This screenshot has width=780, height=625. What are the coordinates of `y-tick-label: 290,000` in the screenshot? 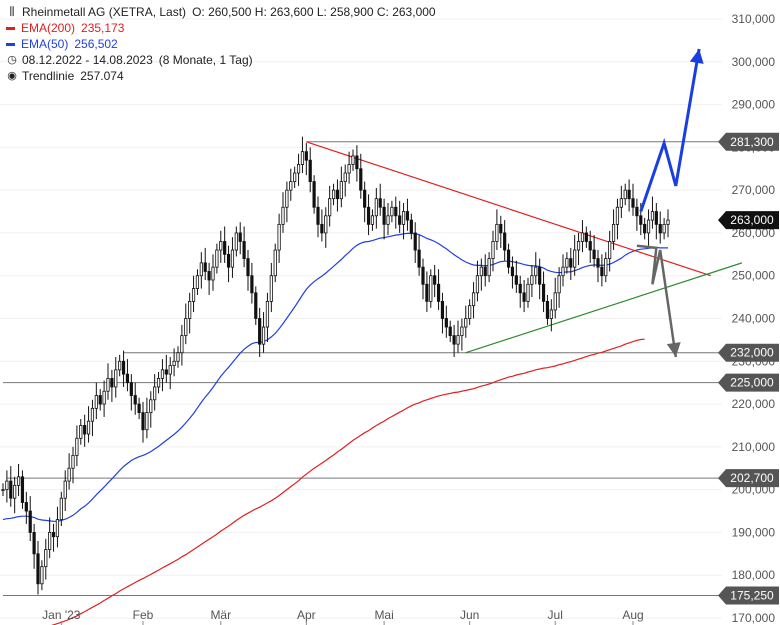 It's located at (754, 105).